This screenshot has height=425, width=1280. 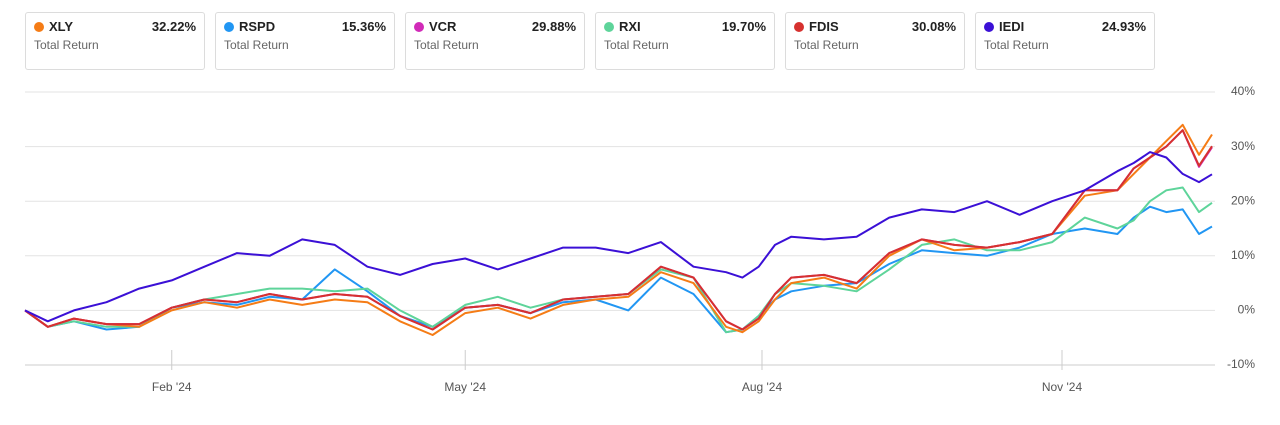 I want to click on series-label: RSPD, so click(x=249, y=26).